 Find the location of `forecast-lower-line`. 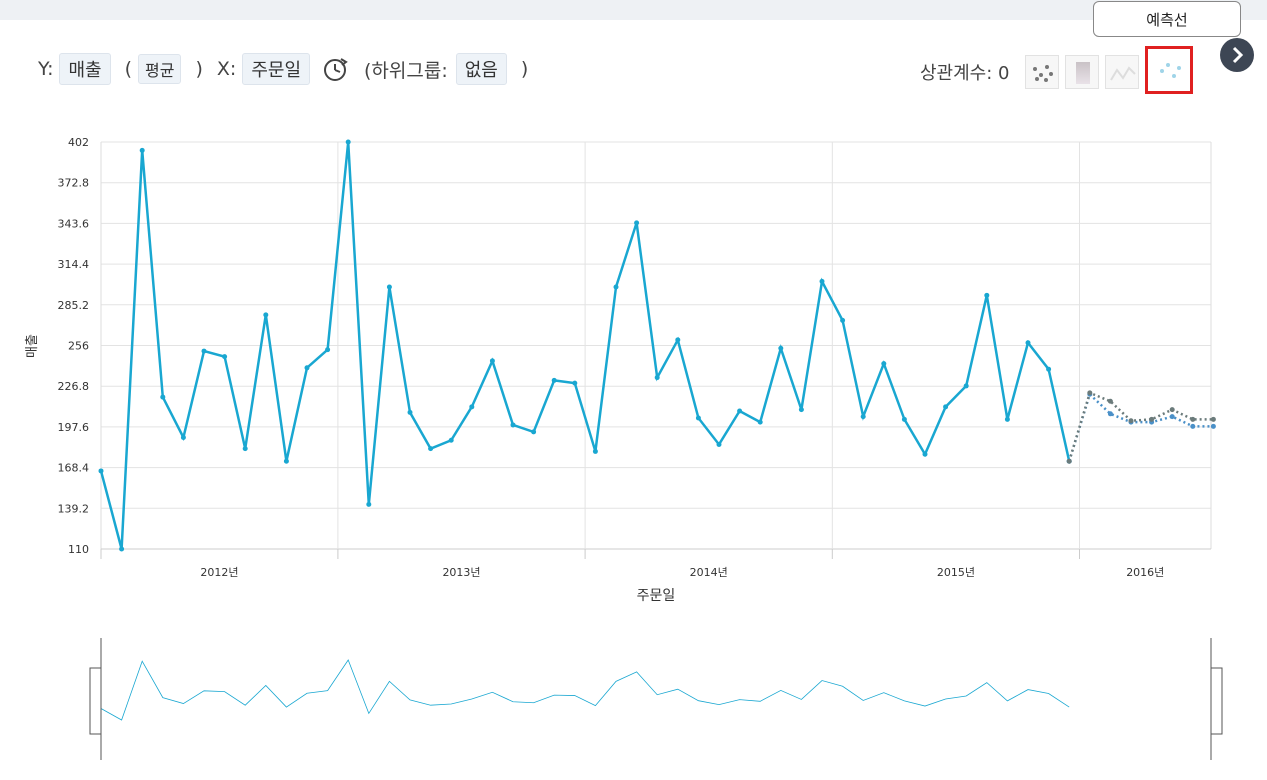

forecast-lower-line is located at coordinates (1141, 426).